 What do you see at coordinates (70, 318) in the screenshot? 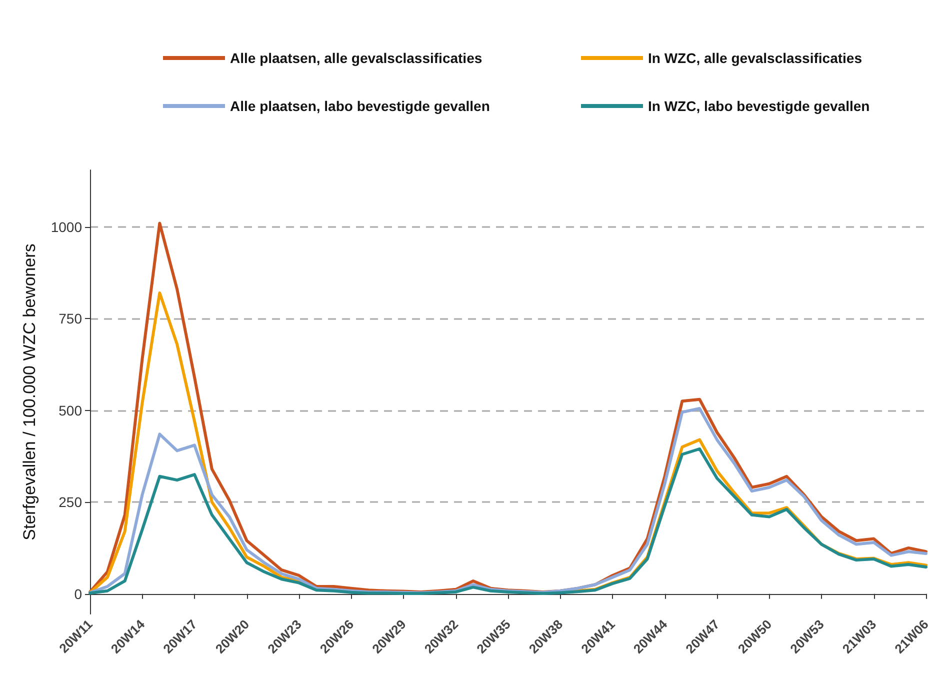
I see `y-tick-label: 750` at bounding box center [70, 318].